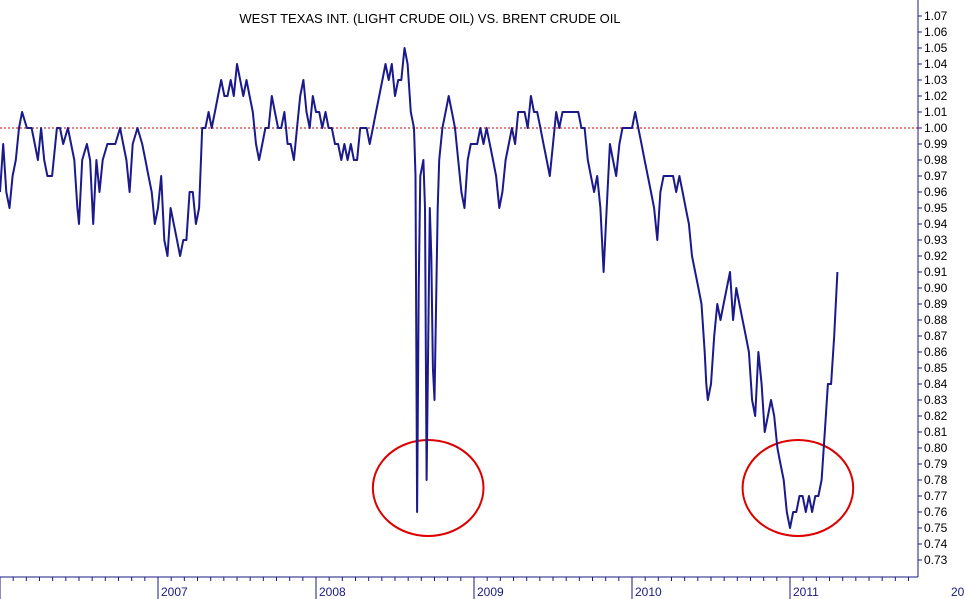 Image resolution: width=964 pixels, height=599 pixels. Describe the element at coordinates (936, 480) in the screenshot. I see `y-tick-label: 0.78` at that location.